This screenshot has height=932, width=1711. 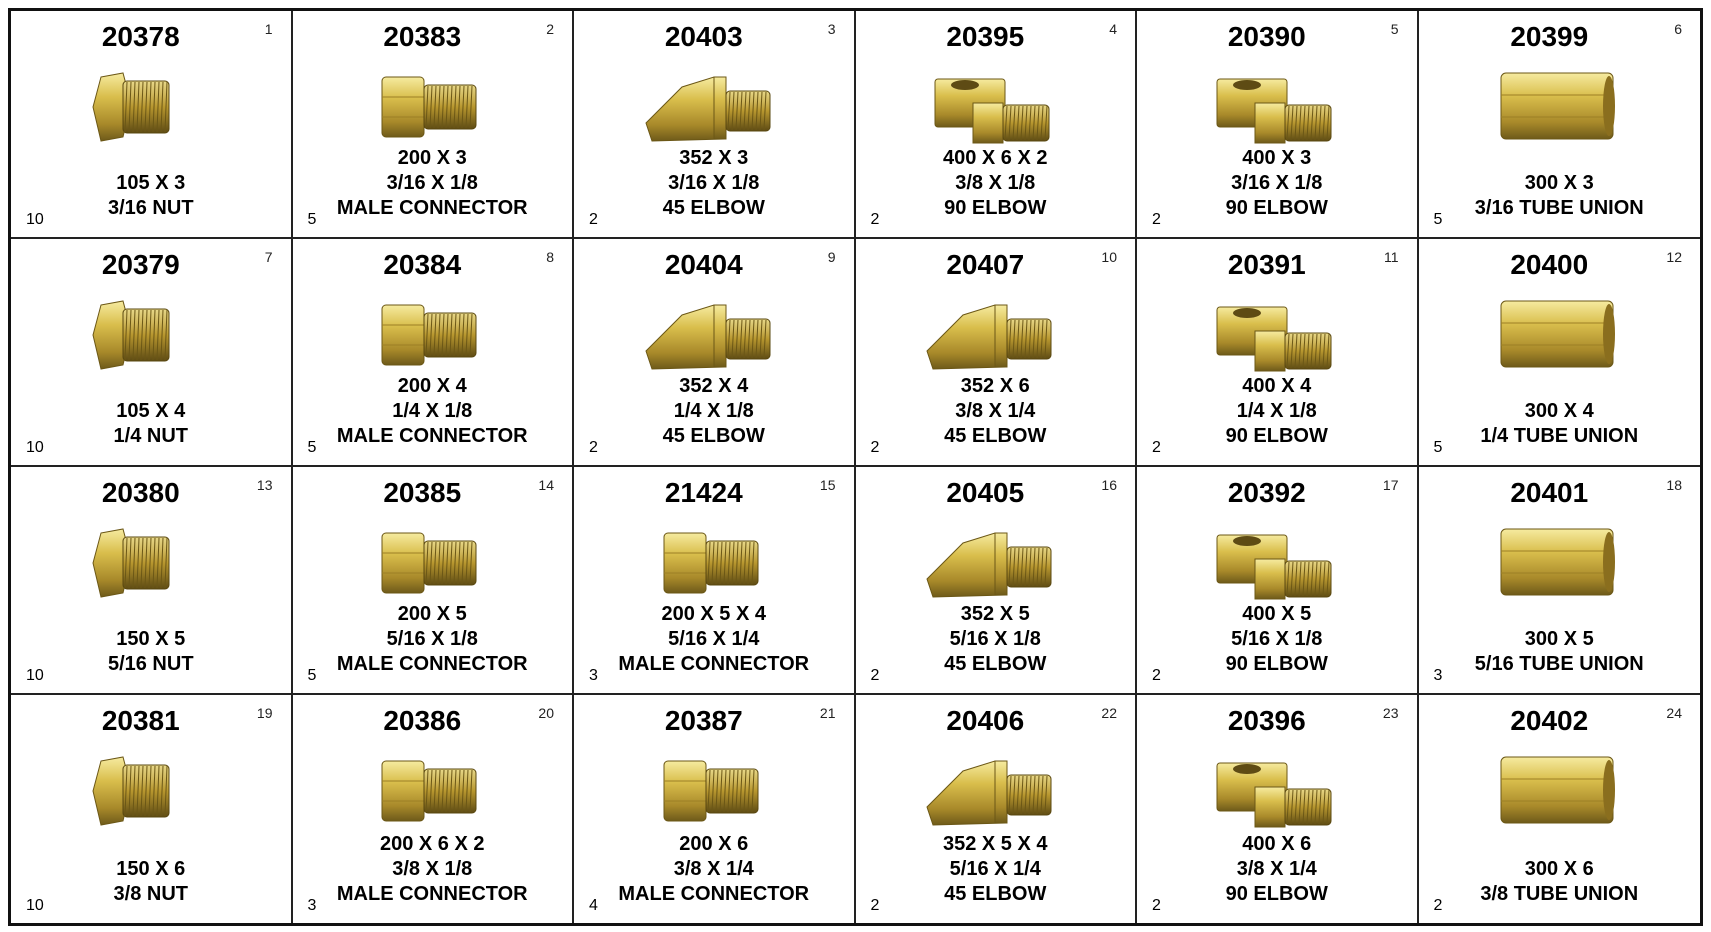 I want to click on description-line: 3/16 X 1/8, so click(x=432, y=183).